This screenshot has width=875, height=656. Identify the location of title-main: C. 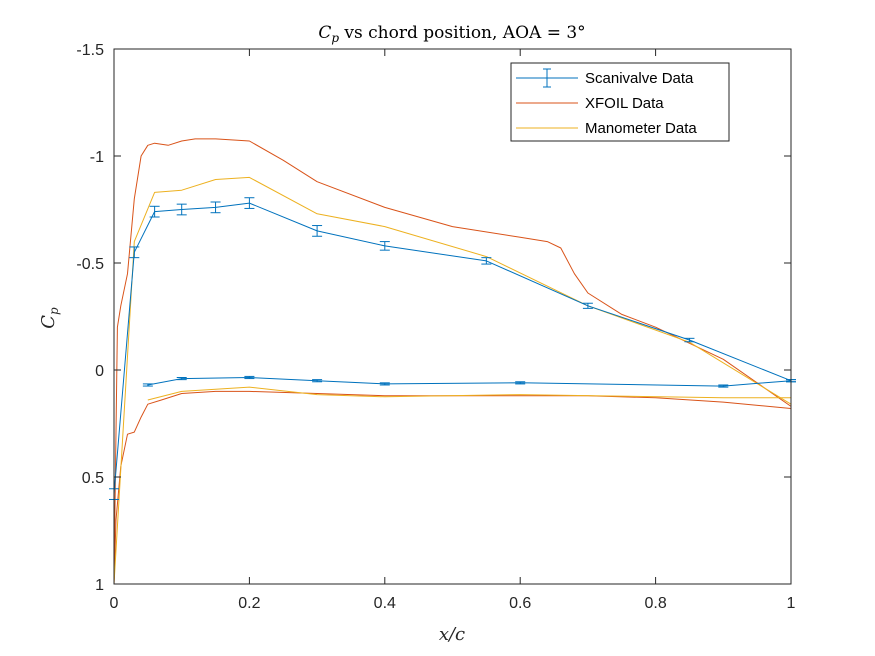
(324, 33).